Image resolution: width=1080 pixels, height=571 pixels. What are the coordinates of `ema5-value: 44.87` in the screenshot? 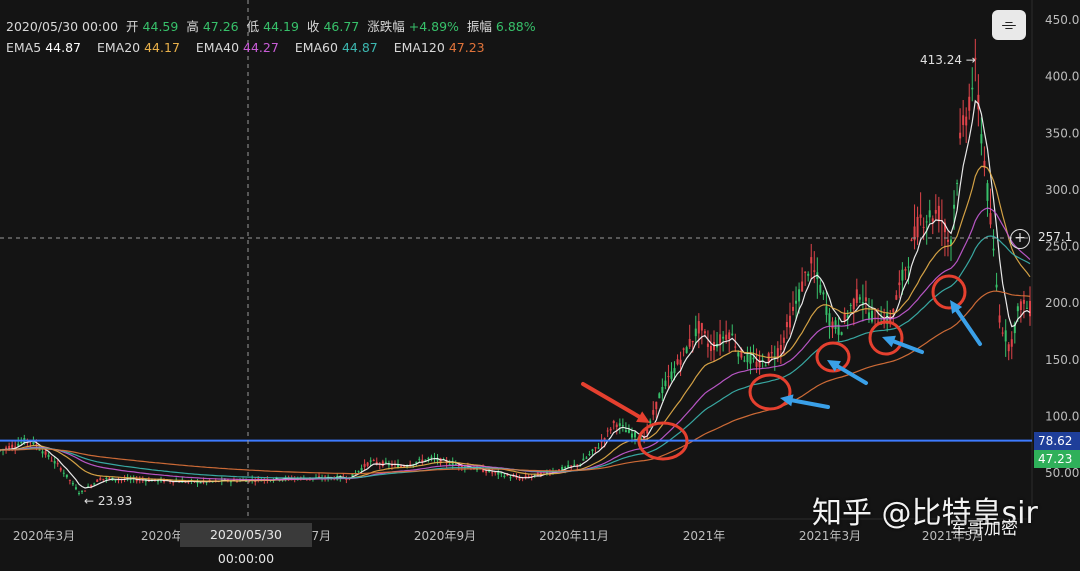 It's located at (63, 47).